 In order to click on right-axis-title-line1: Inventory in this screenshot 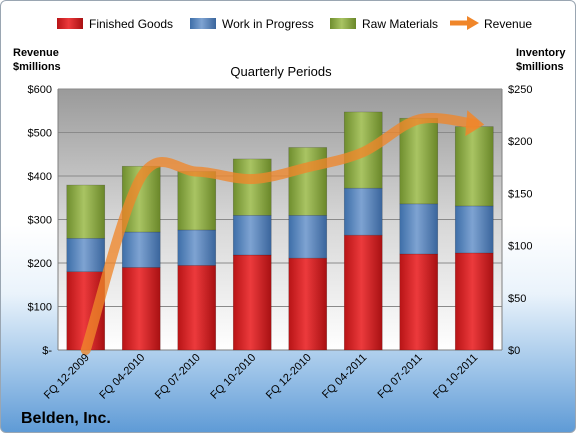, I will do `click(541, 53)`.